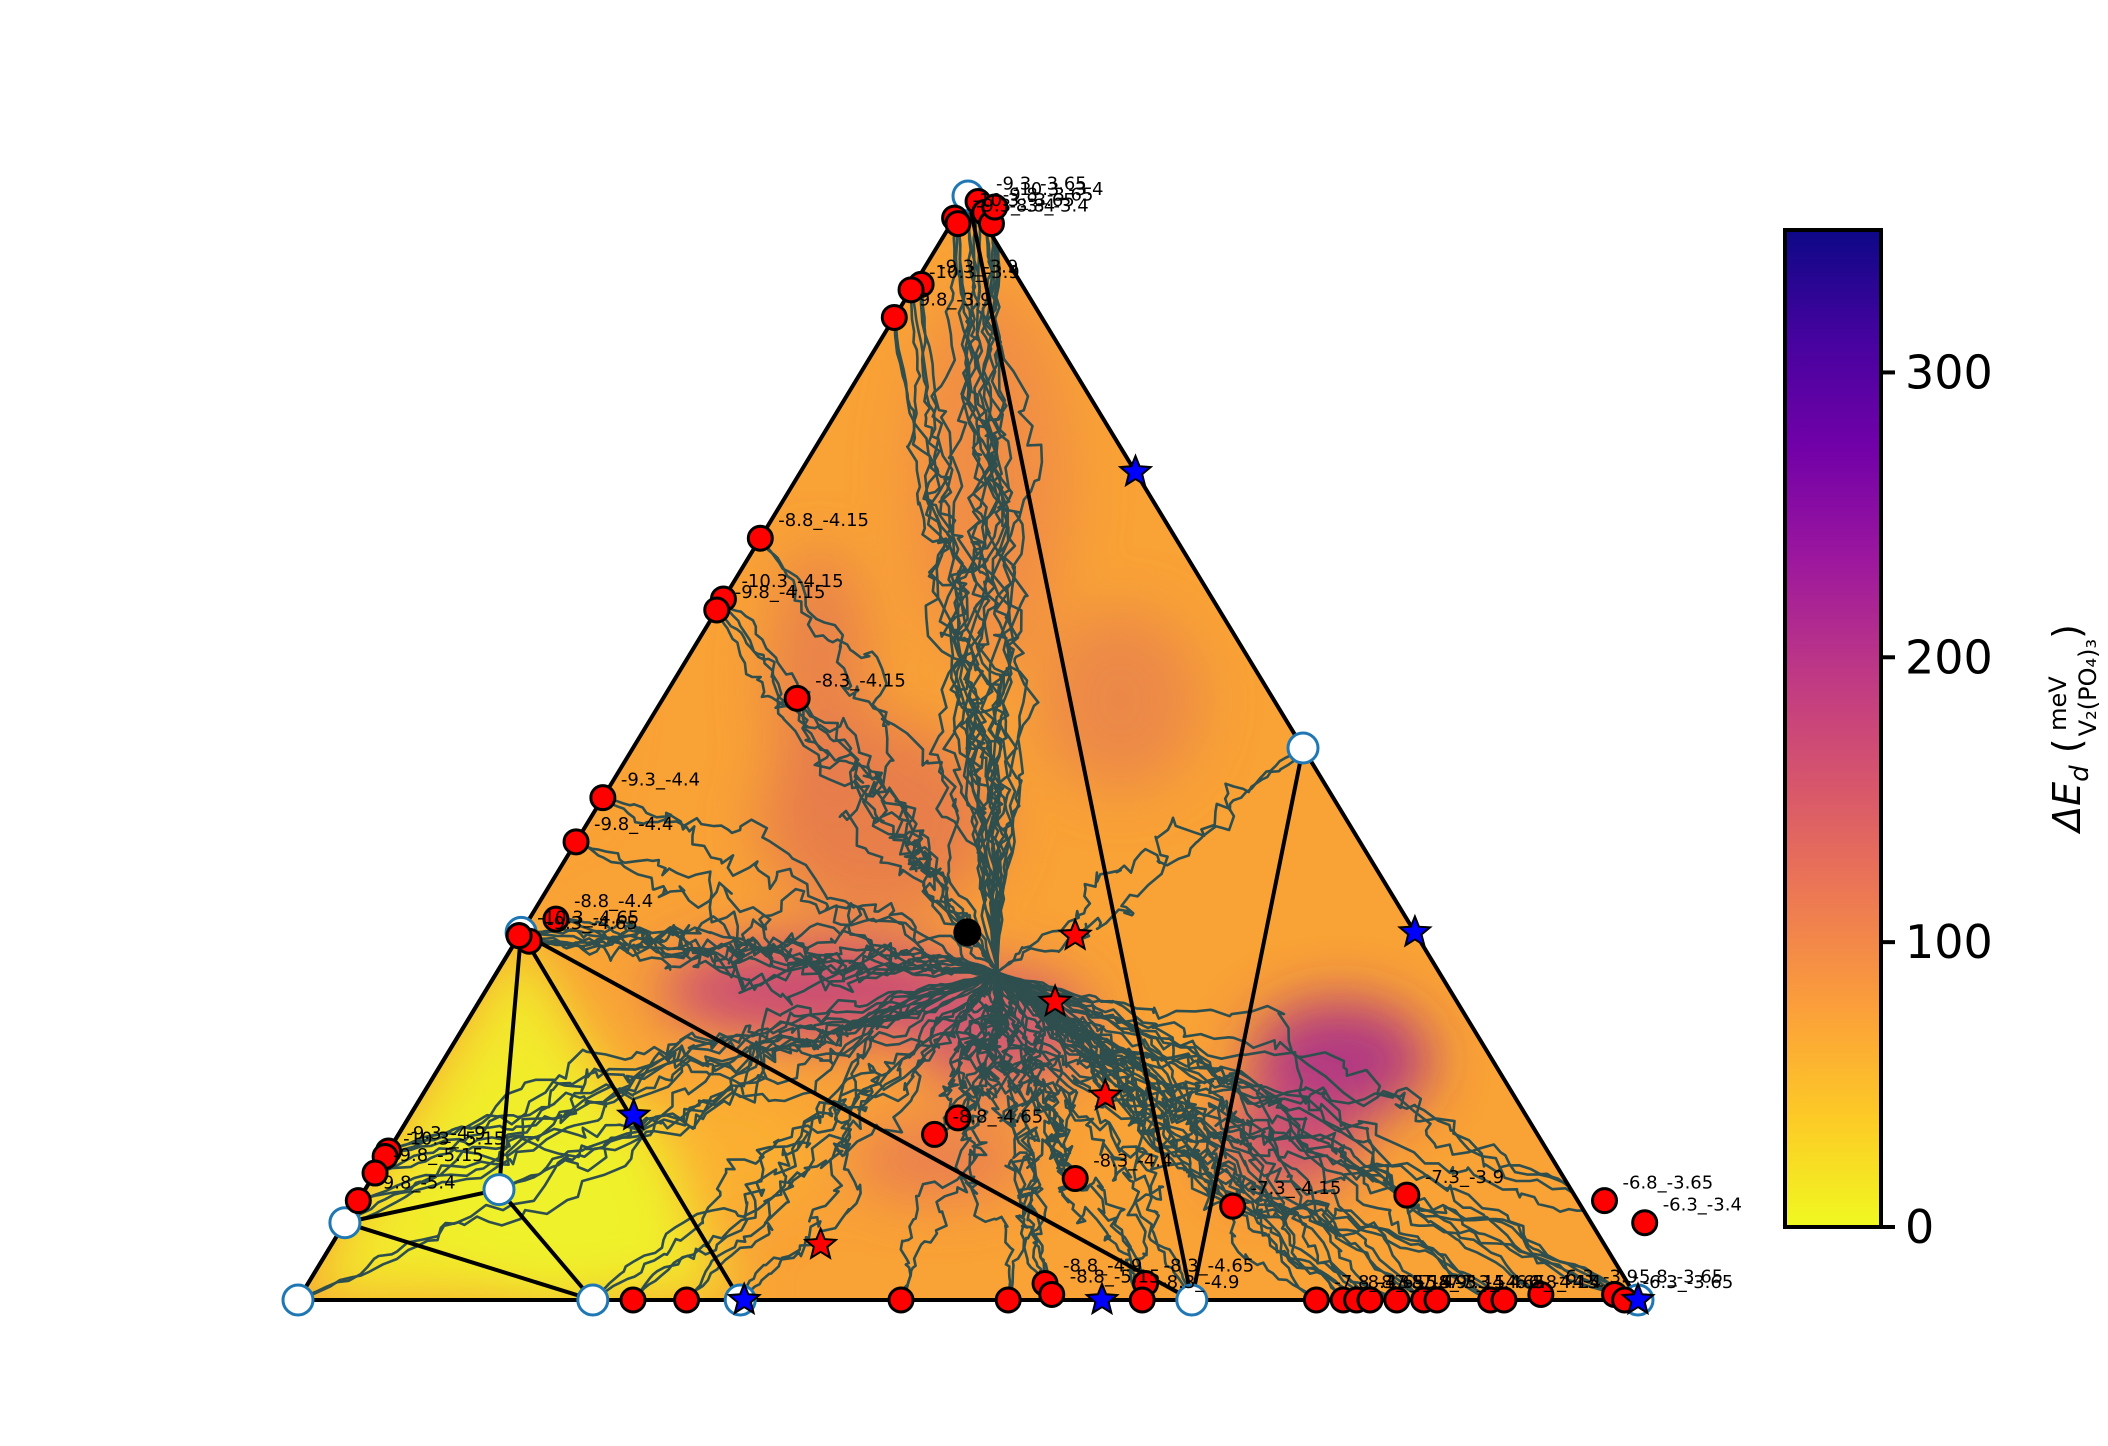 Image resolution: width=2108 pixels, height=1446 pixels. Describe the element at coordinates (438, 1155) in the screenshot. I see `point-label: -9.8_-5.15` at that location.